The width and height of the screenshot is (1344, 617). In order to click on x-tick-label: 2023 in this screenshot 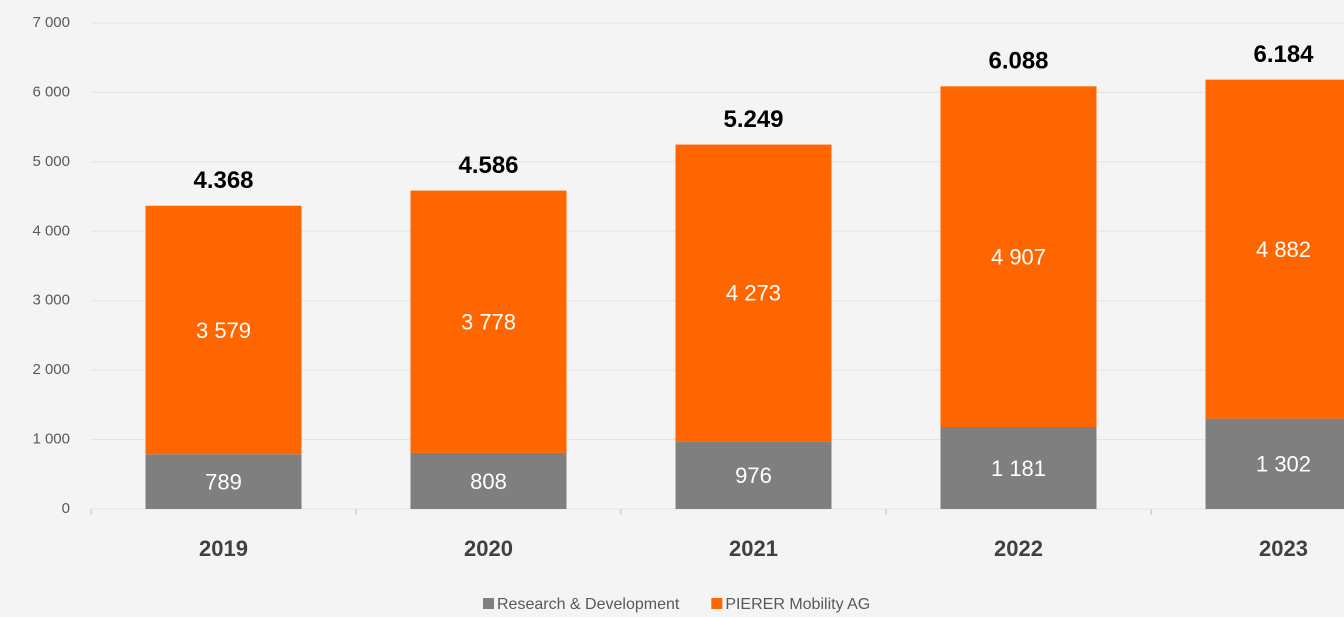, I will do `click(1283, 548)`.